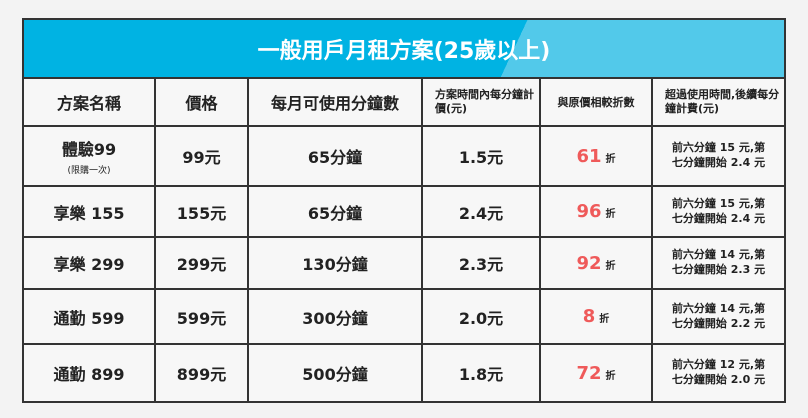  I want to click on discount: 92 折, so click(596, 263).